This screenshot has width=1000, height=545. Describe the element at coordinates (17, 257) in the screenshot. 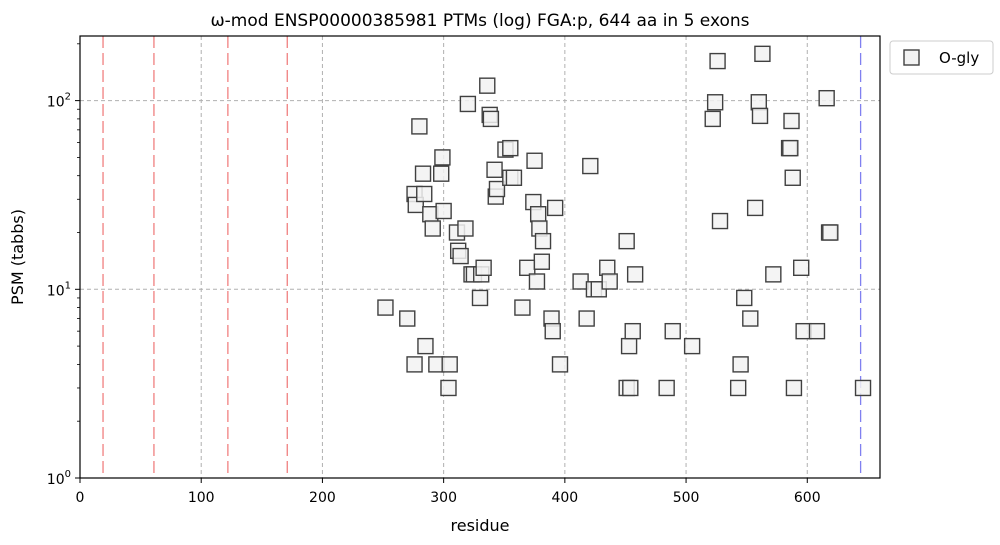

I see `y-axis-label: PSM (tabbs)` at that location.